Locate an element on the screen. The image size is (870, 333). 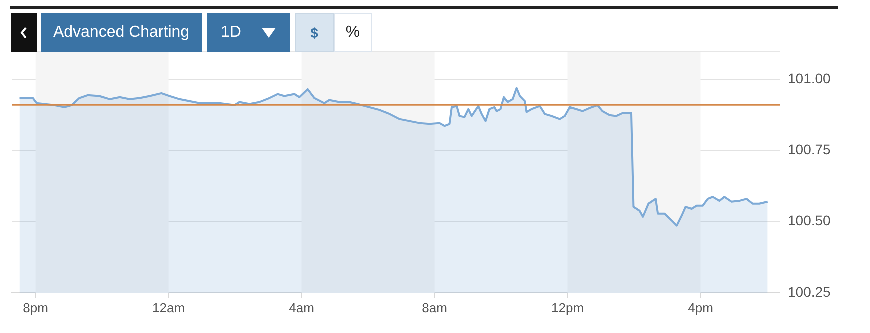
y-tick-label: 100.50 is located at coordinates (810, 220).